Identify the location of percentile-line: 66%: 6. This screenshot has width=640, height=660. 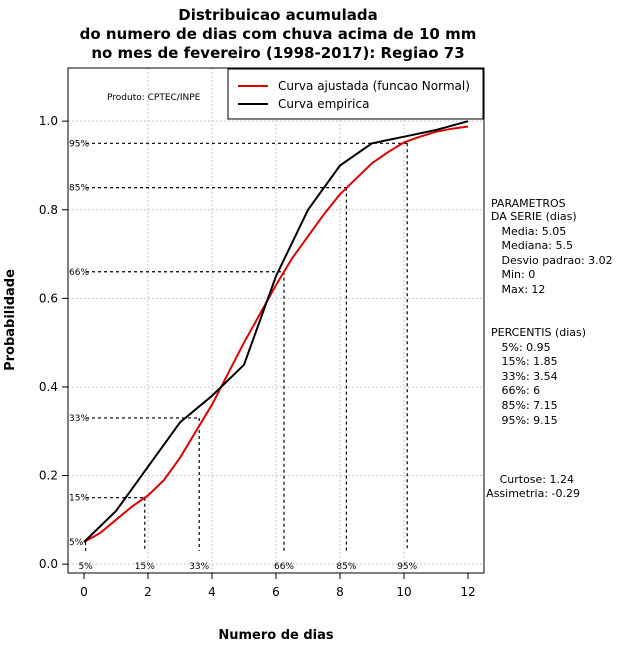
(515, 390).